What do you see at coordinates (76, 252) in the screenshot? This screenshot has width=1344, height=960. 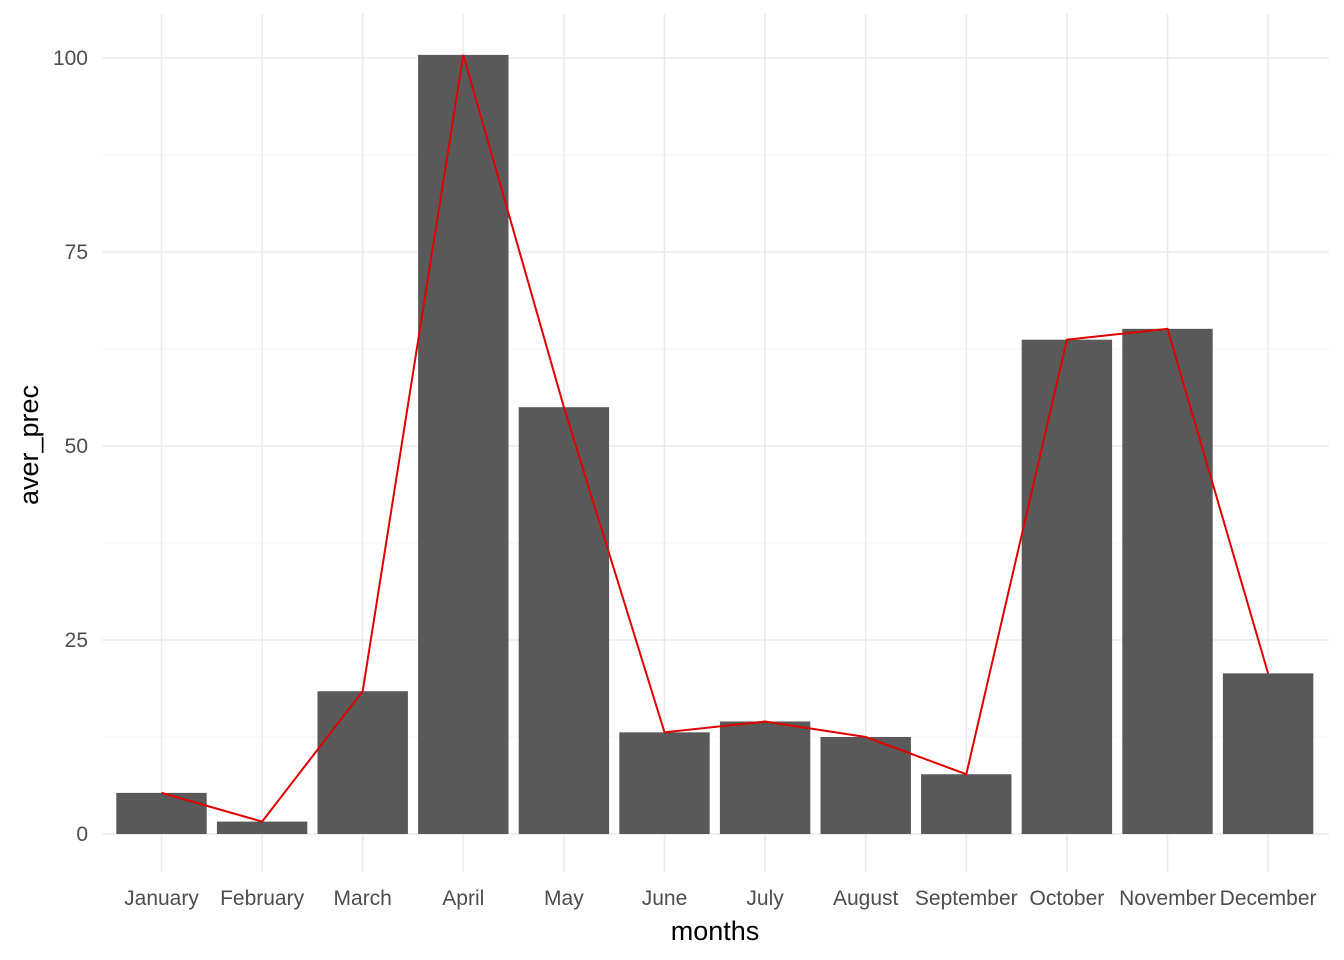 I see `y-tick-label: 75` at bounding box center [76, 252].